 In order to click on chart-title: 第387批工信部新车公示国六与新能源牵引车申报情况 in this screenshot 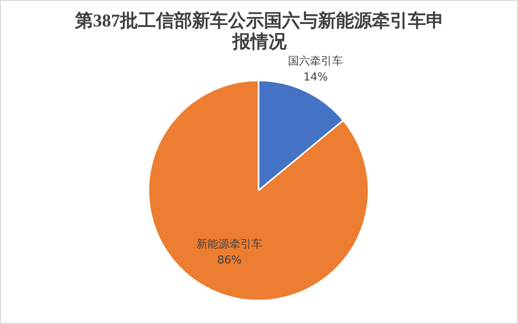, I will do `click(259, 31)`.